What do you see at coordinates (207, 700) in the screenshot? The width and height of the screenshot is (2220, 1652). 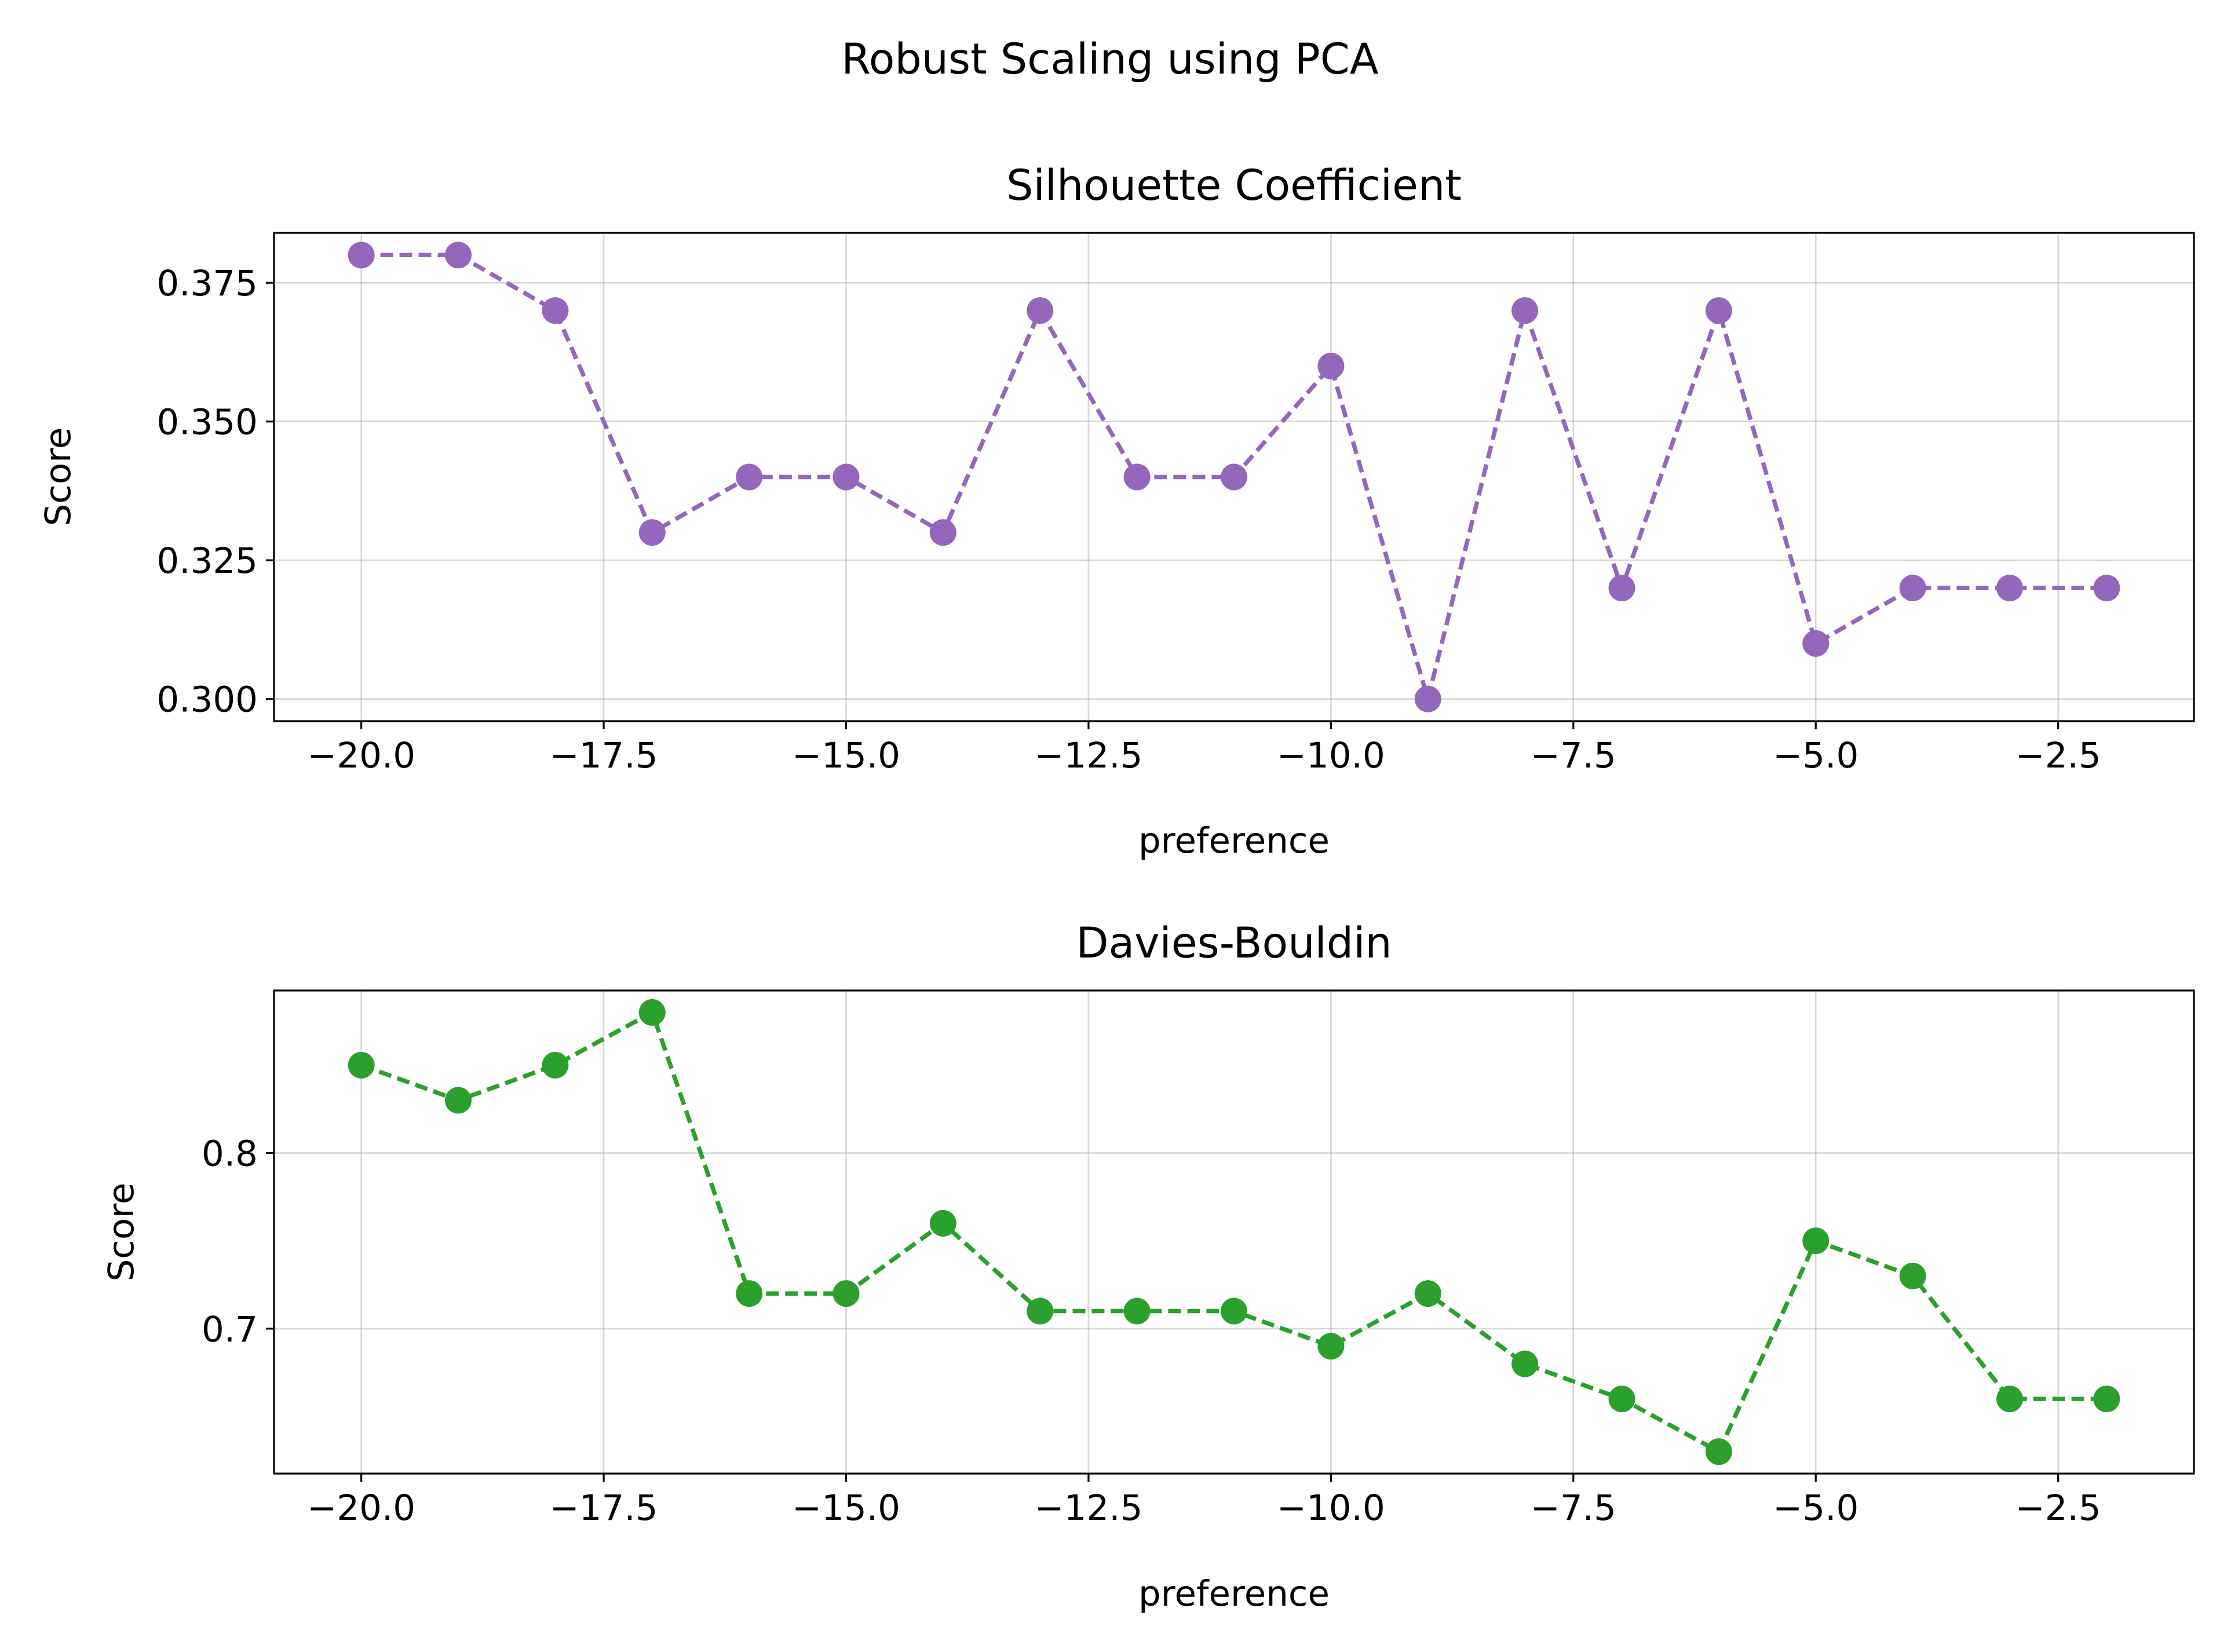 I see `silhouette-y-tick-label: 0.300` at bounding box center [207, 700].